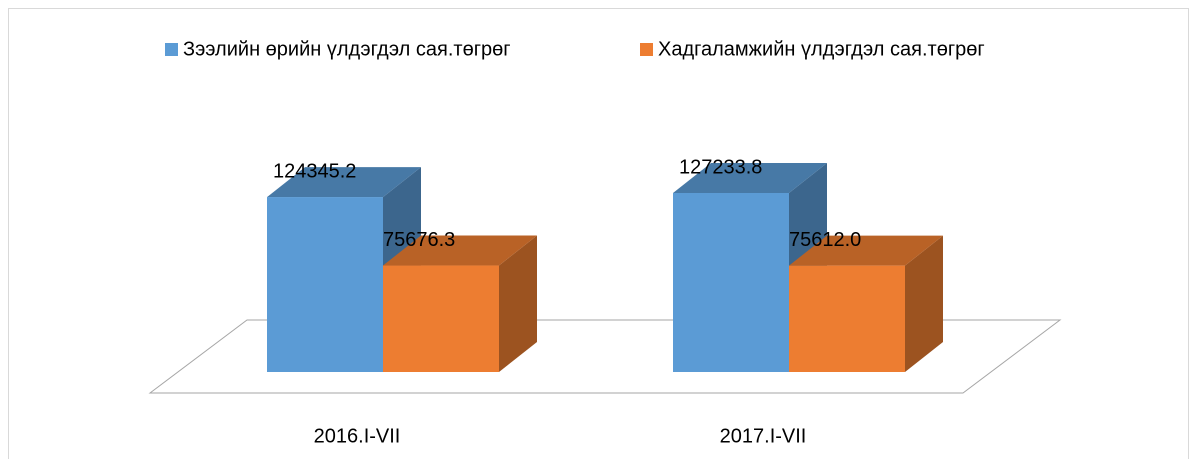 This screenshot has width=1197, height=459. Describe the element at coordinates (825, 240) in the screenshot. I see `data-label: 75612.0` at that location.